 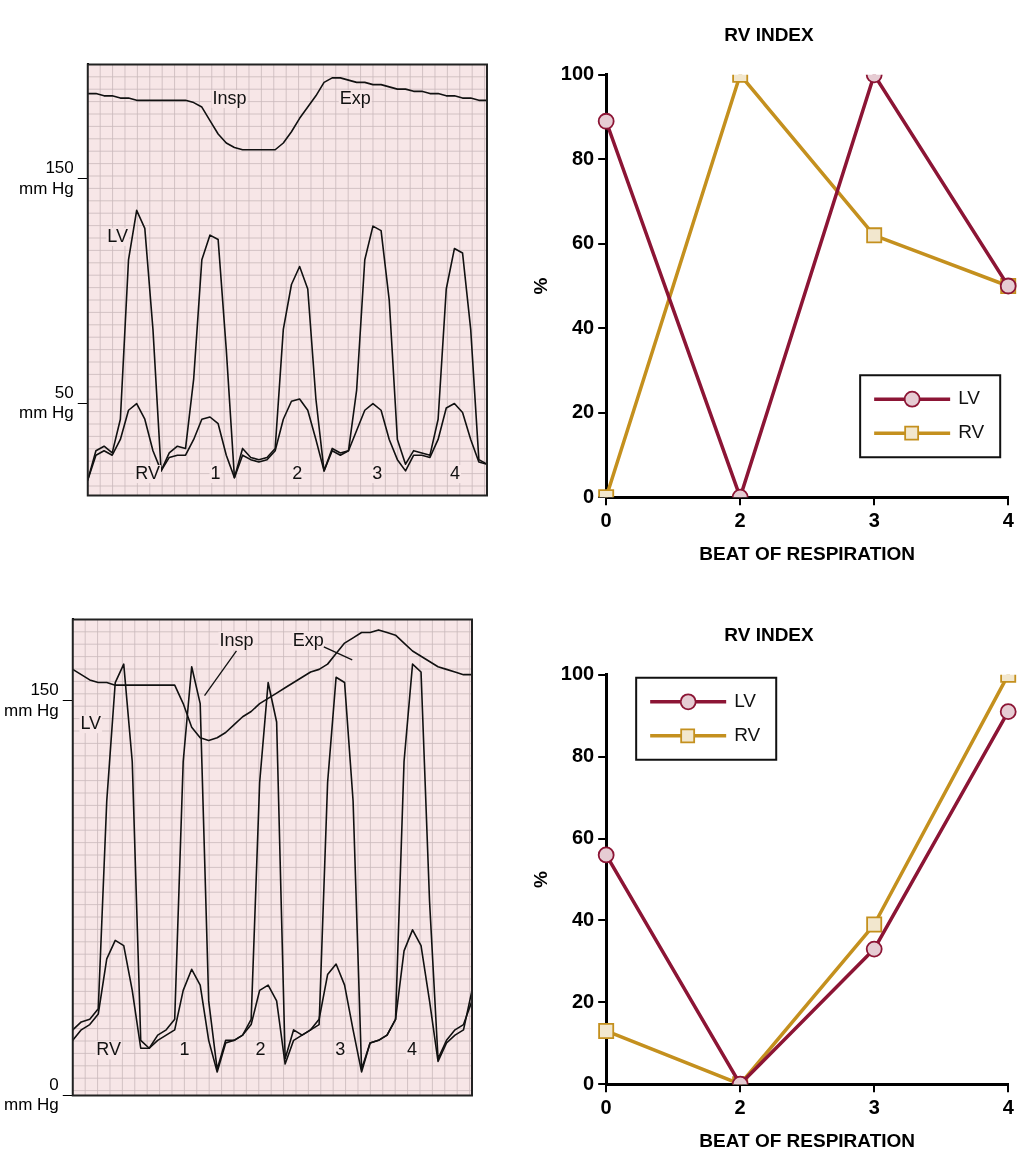 I want to click on y-tick-label: 0 mm Hg, so click(x=31, y=1095).